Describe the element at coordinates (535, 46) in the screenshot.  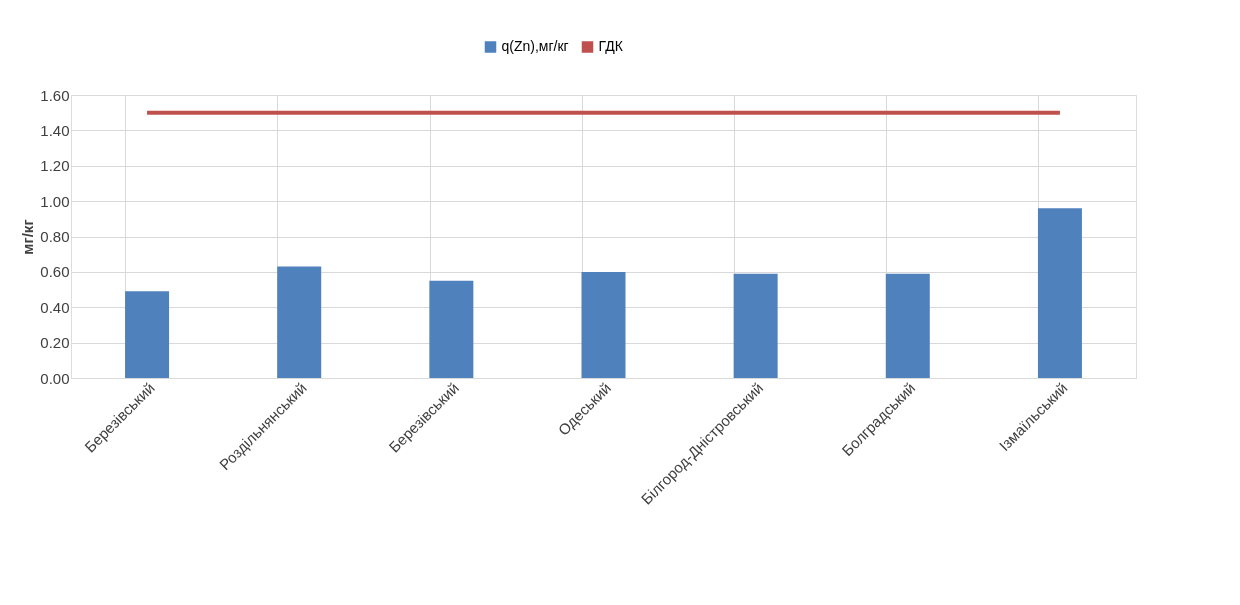
I see `legend-label: q(Zn),мг/кг` at that location.